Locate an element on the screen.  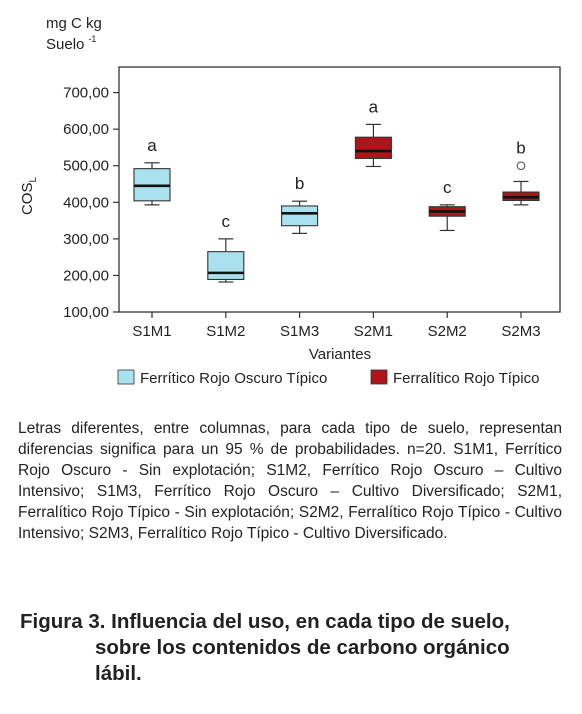
x-tick-label: S1M3 is located at coordinates (299, 331).